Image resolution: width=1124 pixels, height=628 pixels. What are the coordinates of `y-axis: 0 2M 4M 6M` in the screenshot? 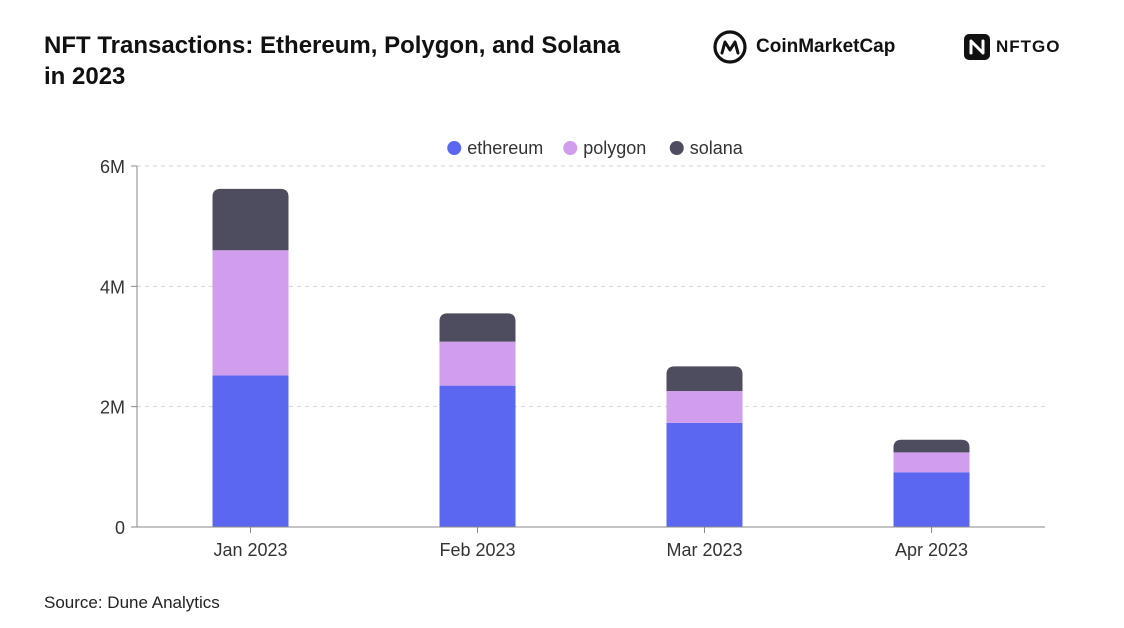 It's located at (119, 347).